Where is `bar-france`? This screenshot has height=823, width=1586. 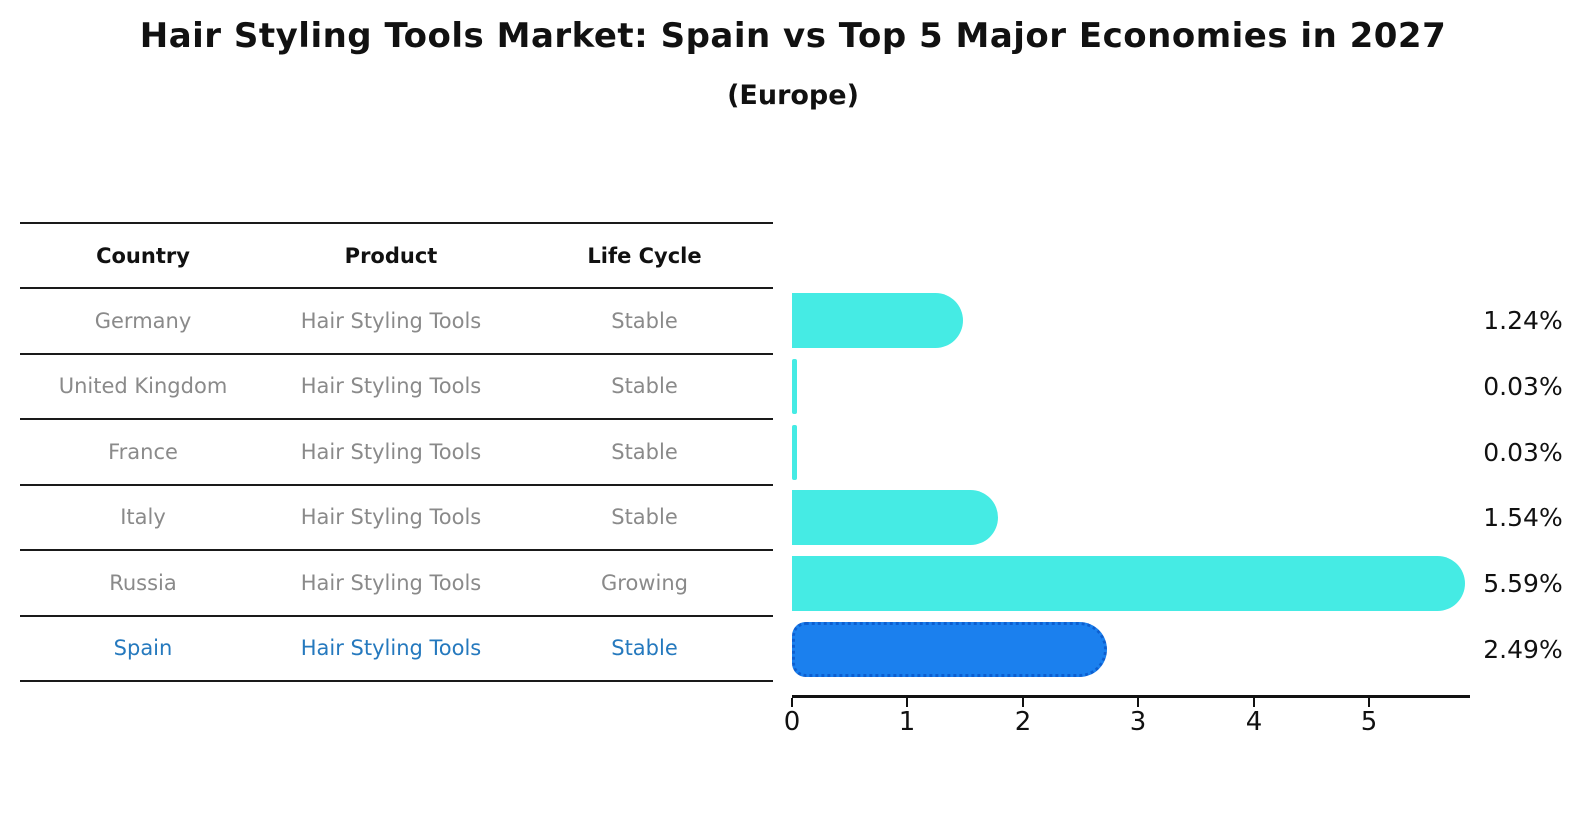
bar-france is located at coordinates (794, 452).